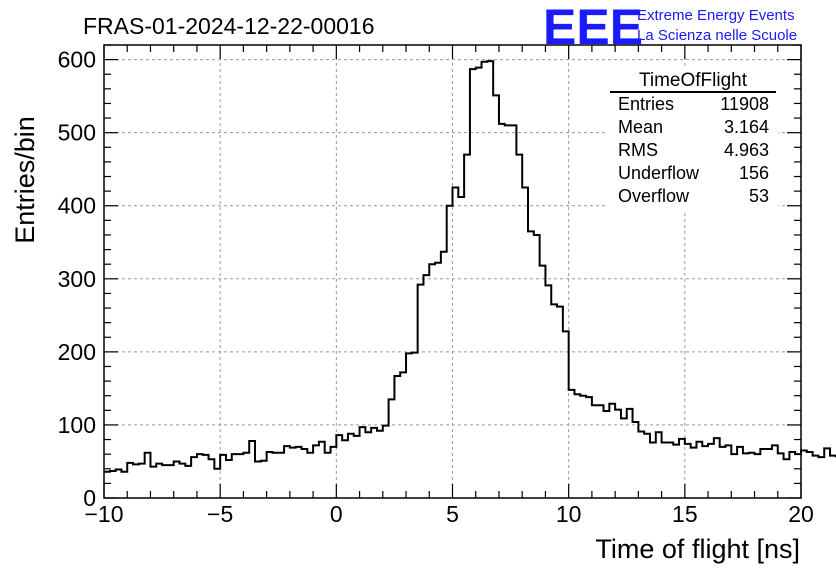 The height and width of the screenshot is (572, 836). What do you see at coordinates (654, 196) in the screenshot?
I see `stats-label: Overflow` at bounding box center [654, 196].